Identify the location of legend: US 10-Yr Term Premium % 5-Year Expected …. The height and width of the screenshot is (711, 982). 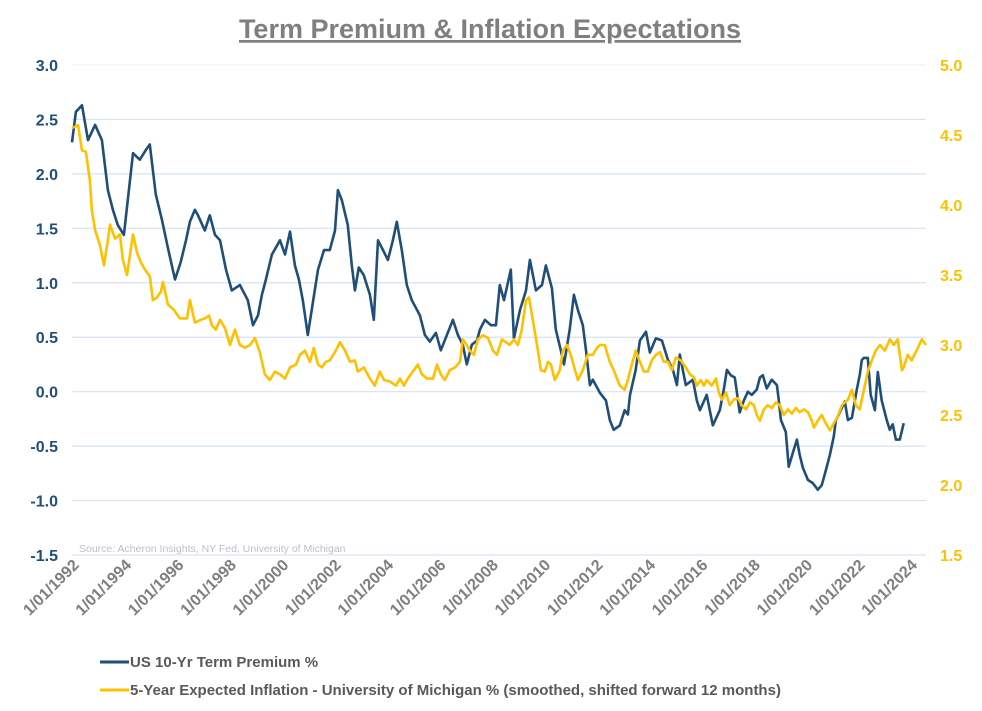
(440, 676).